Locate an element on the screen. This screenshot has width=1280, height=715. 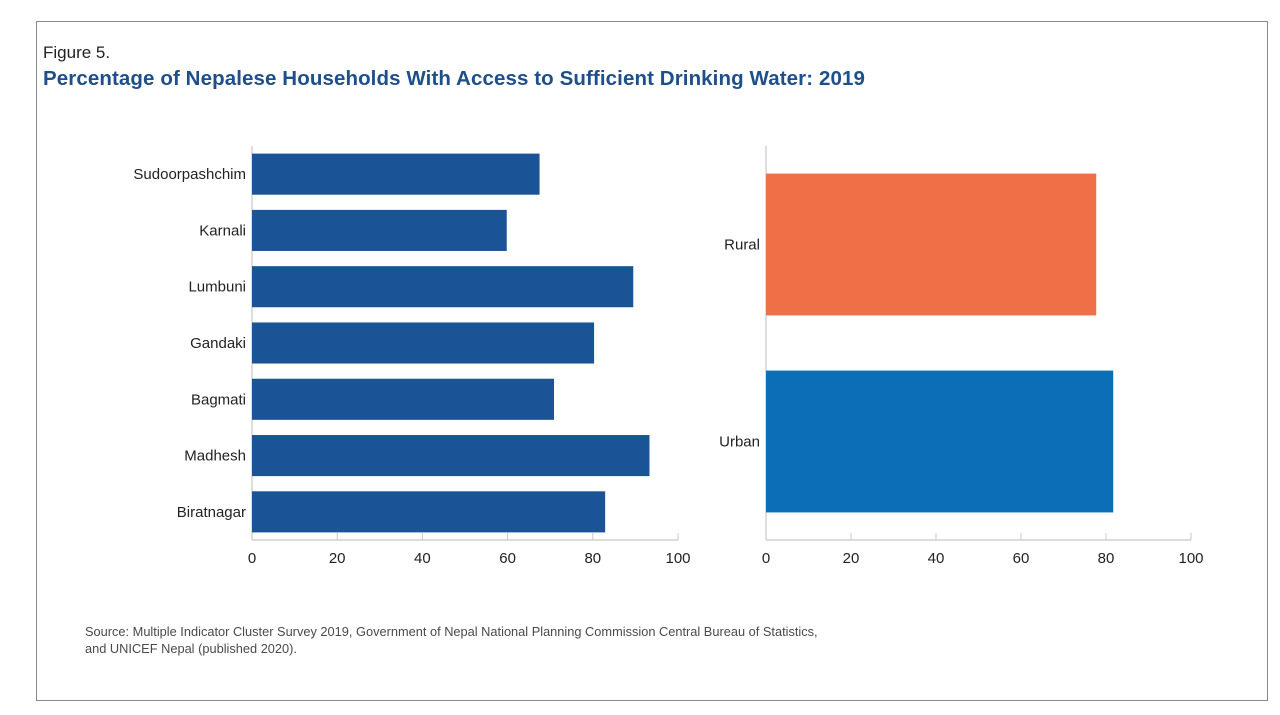
category-label: Rural is located at coordinates (742, 245).